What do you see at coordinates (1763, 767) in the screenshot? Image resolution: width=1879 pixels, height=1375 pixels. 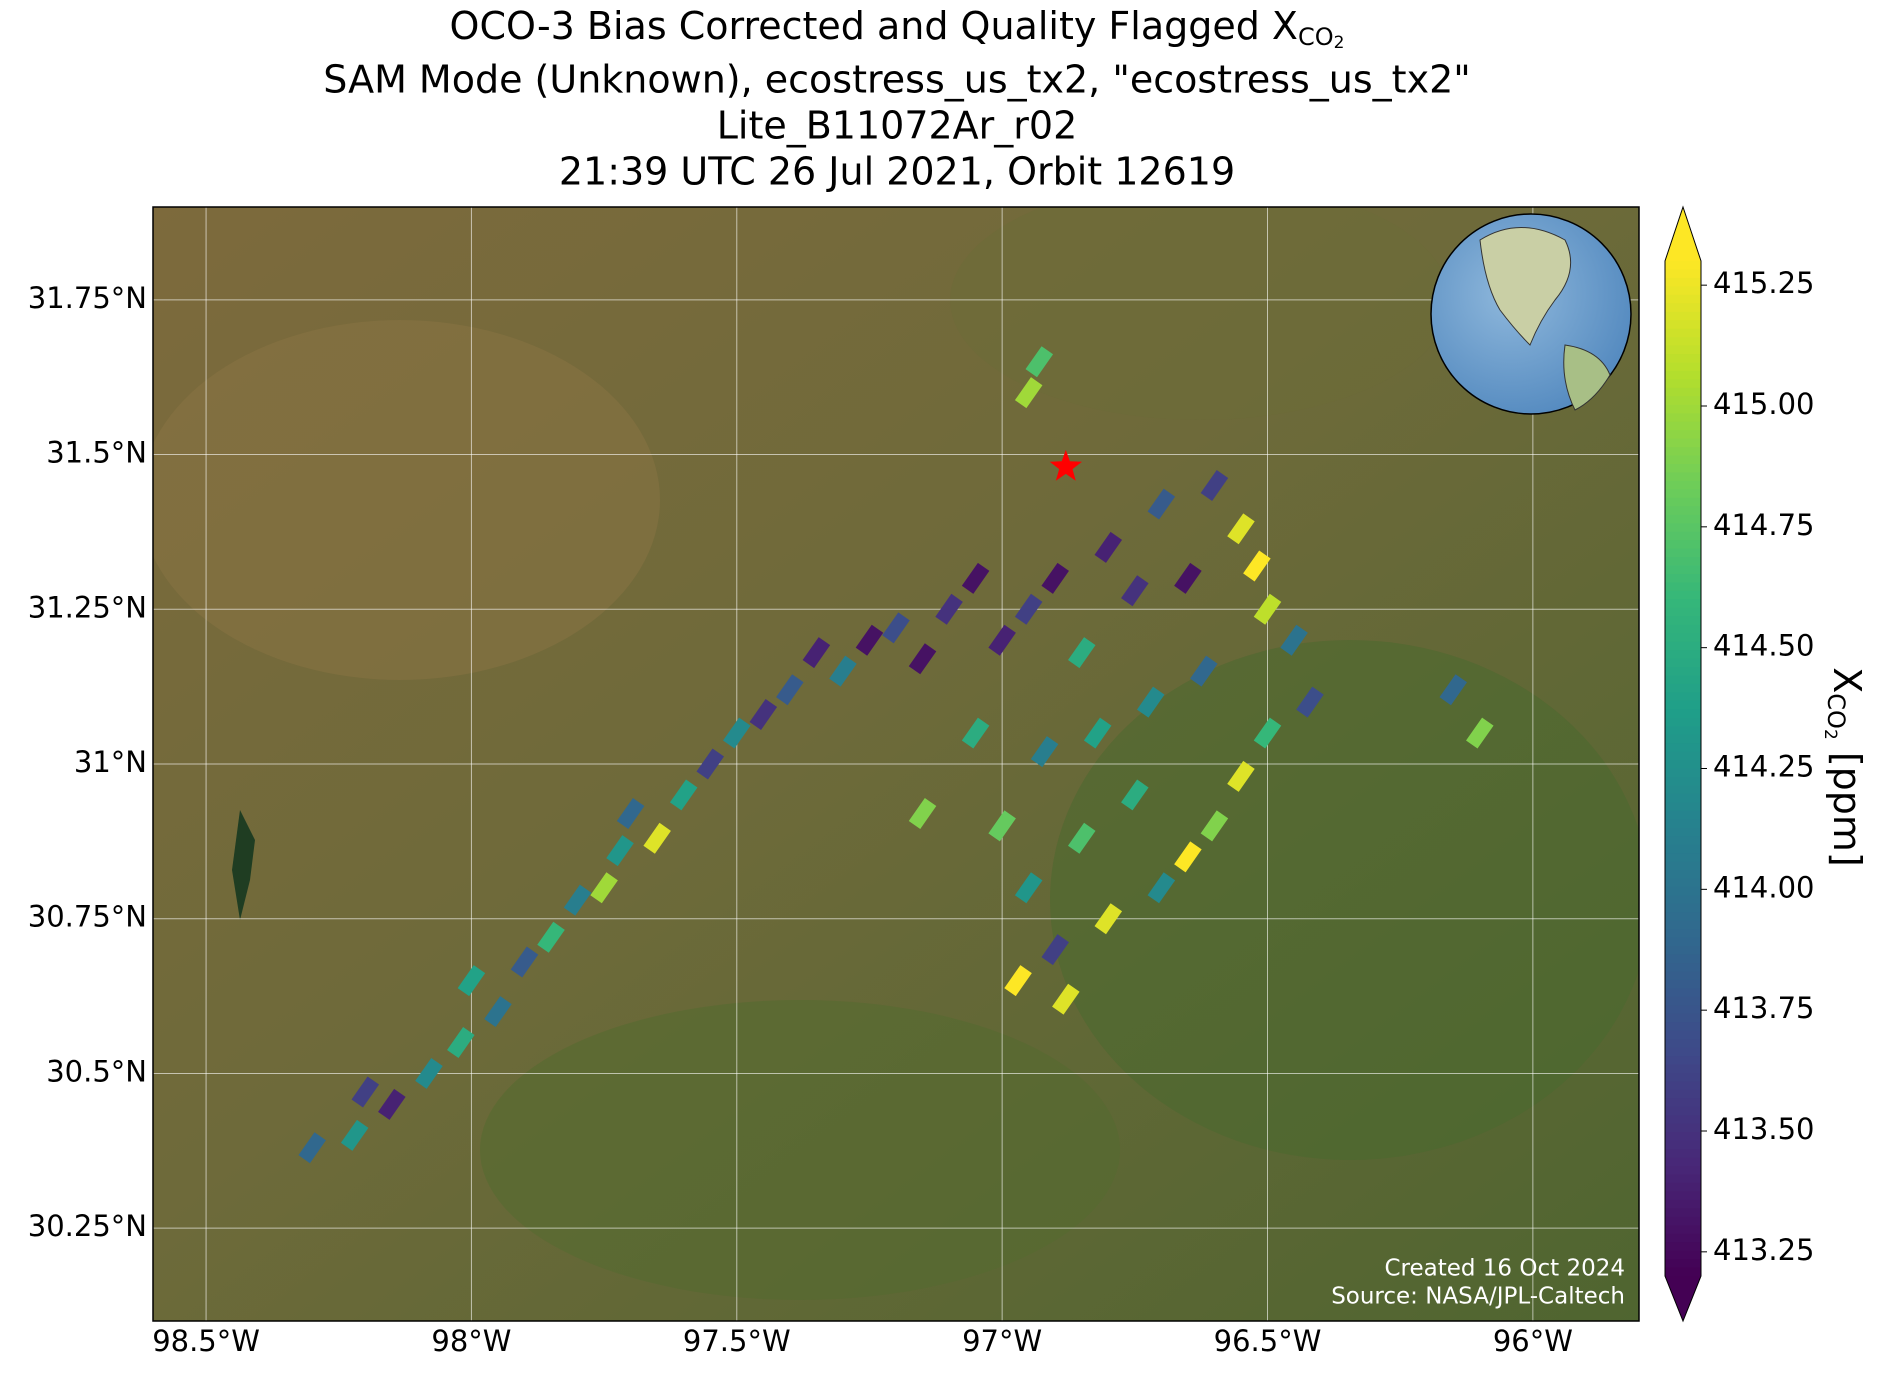 I see `colorbar-tick-label: 414.25` at bounding box center [1763, 767].